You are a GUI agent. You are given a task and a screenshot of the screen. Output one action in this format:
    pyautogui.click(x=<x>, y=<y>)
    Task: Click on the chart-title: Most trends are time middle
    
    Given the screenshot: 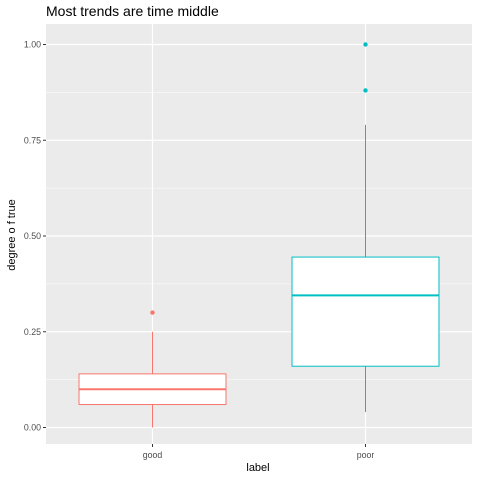 What is the action you would take?
    pyautogui.click(x=132, y=11)
    